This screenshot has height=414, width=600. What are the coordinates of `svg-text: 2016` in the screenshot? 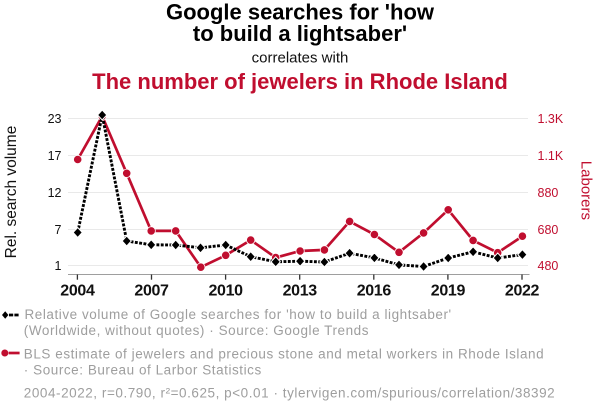 It's located at (374, 291).